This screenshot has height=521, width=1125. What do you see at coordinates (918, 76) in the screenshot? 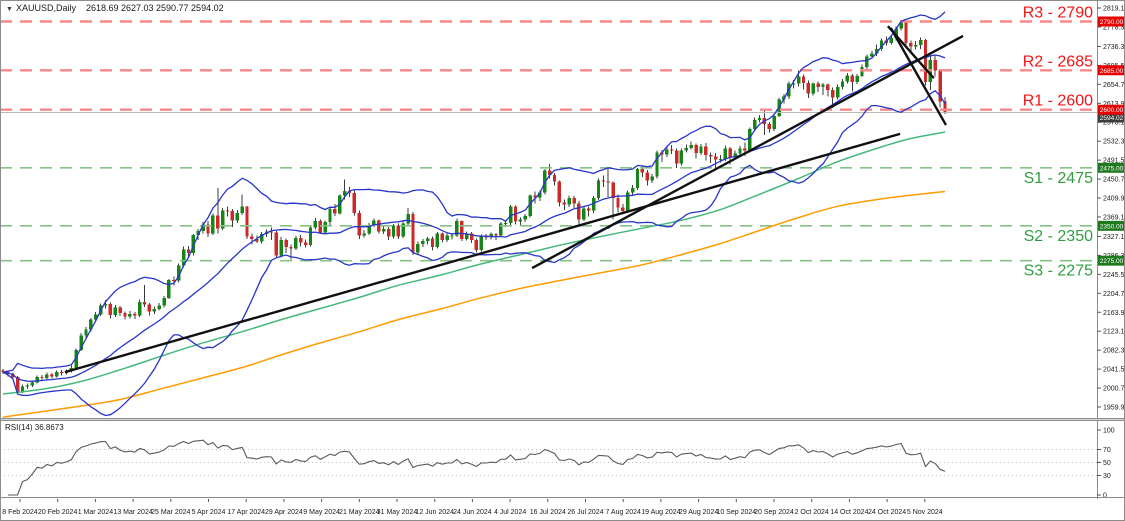
I see `trendline-downtrend-short-b` at bounding box center [918, 76].